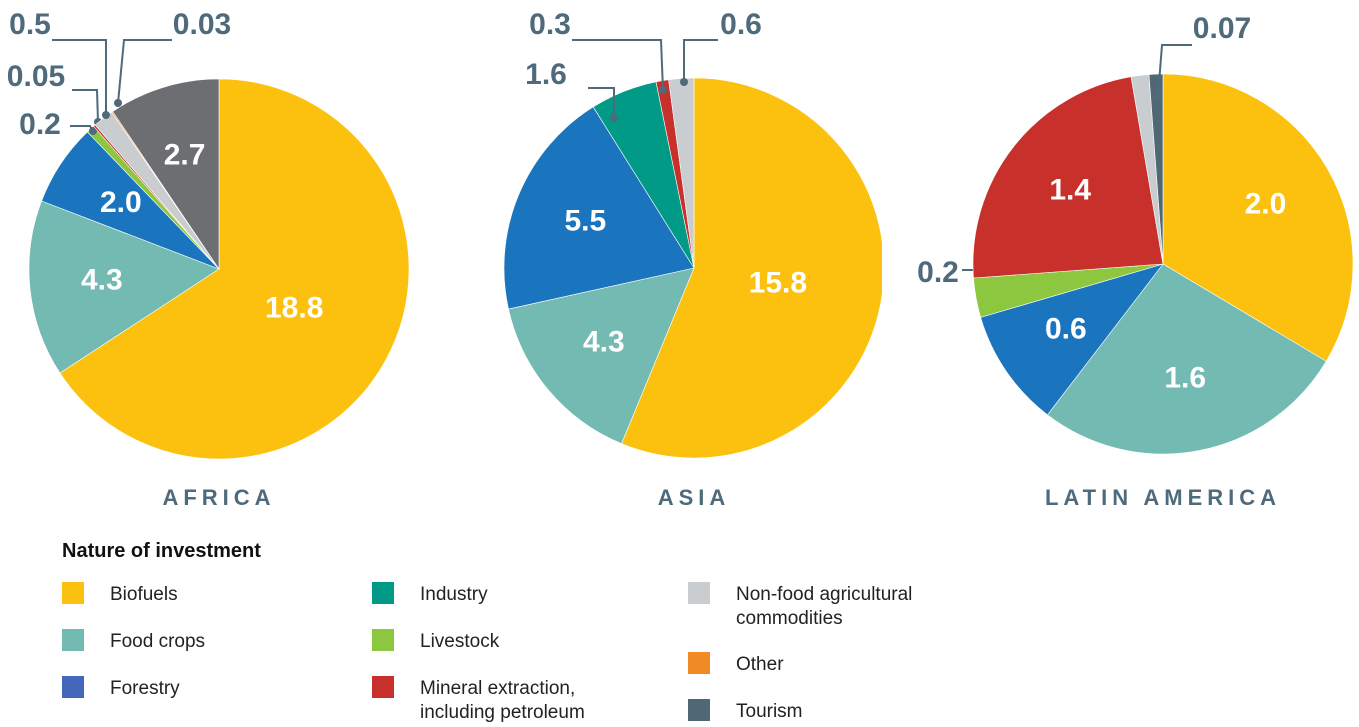  I want to click on pie-title: LATIN AMERICA, so click(1163, 497).